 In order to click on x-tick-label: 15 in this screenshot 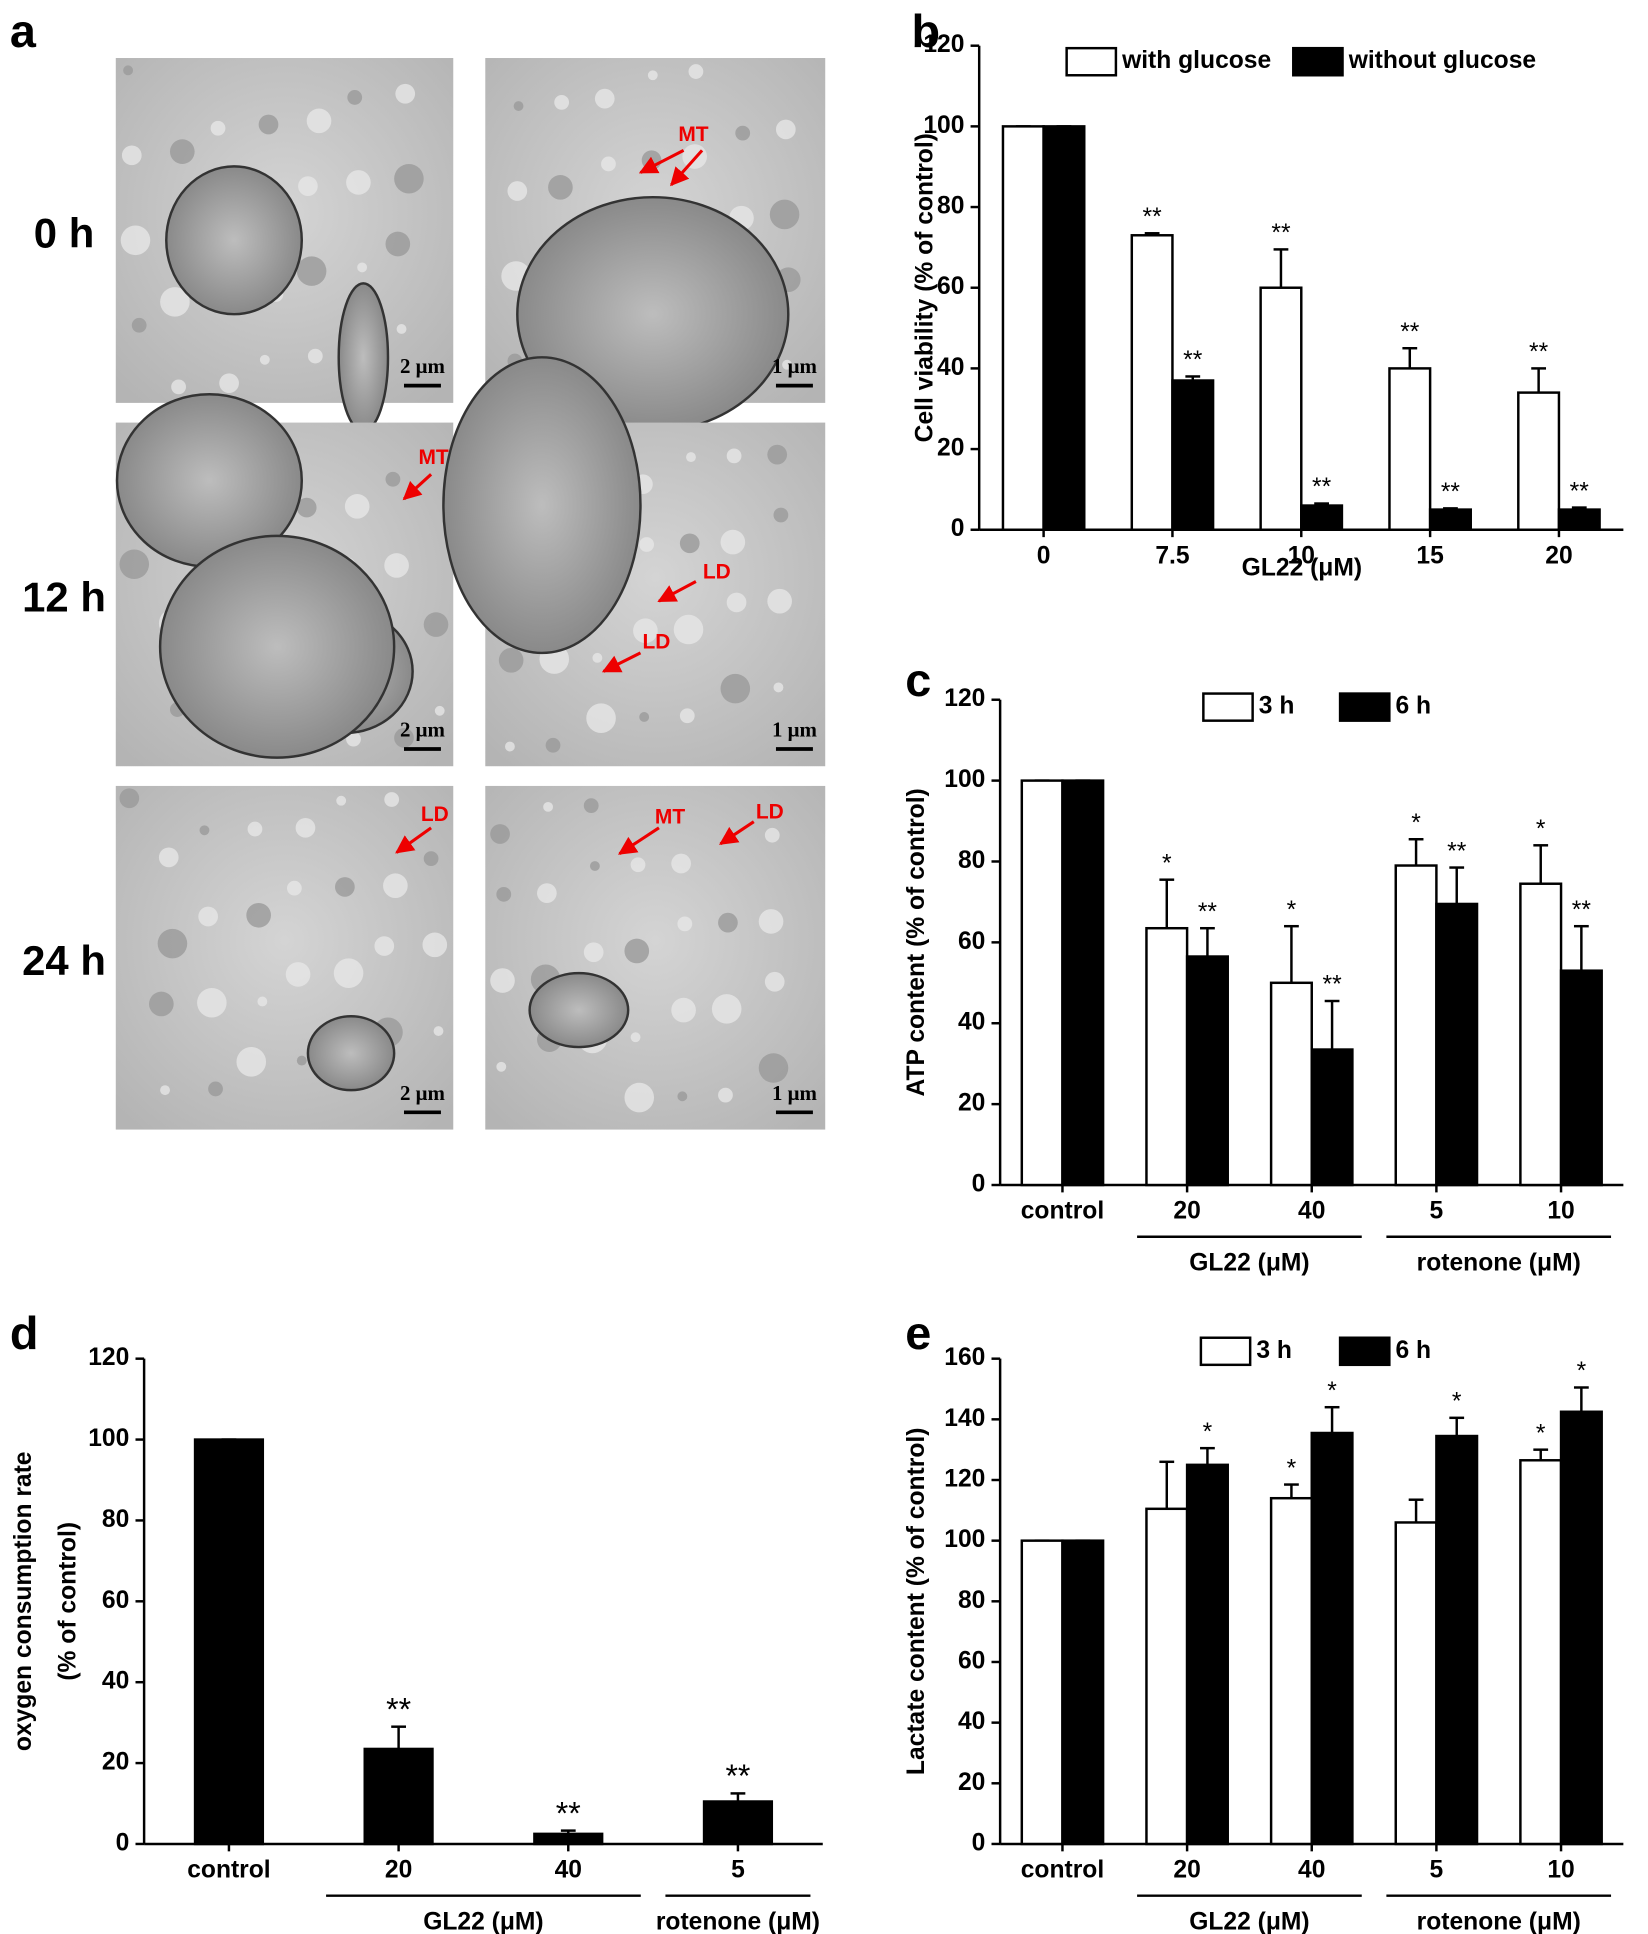, I will do `click(1430, 555)`.